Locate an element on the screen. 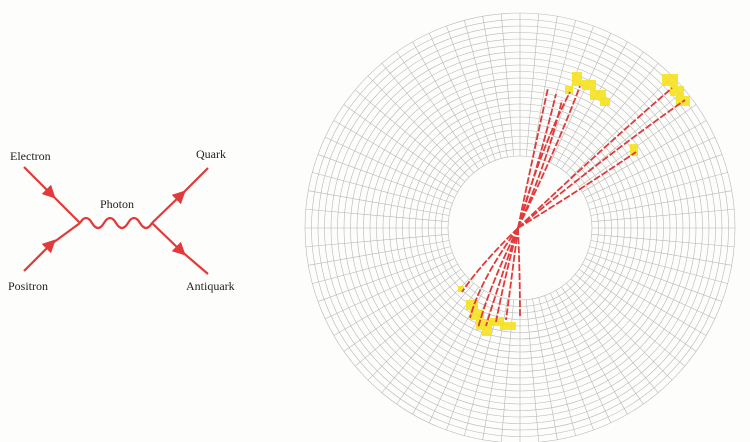 This screenshot has height=442, width=750. photon-line is located at coordinates (116, 223).